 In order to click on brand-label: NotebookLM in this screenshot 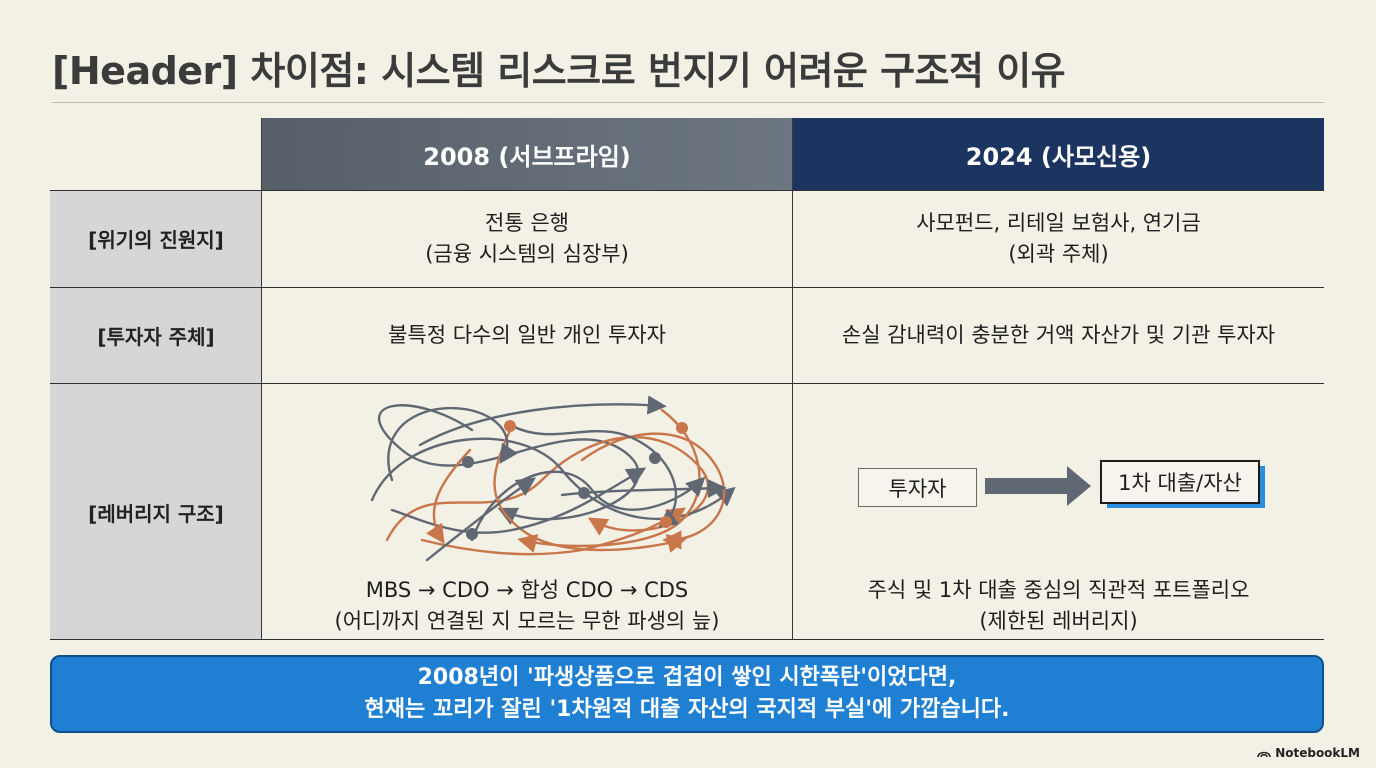, I will do `click(1317, 753)`.